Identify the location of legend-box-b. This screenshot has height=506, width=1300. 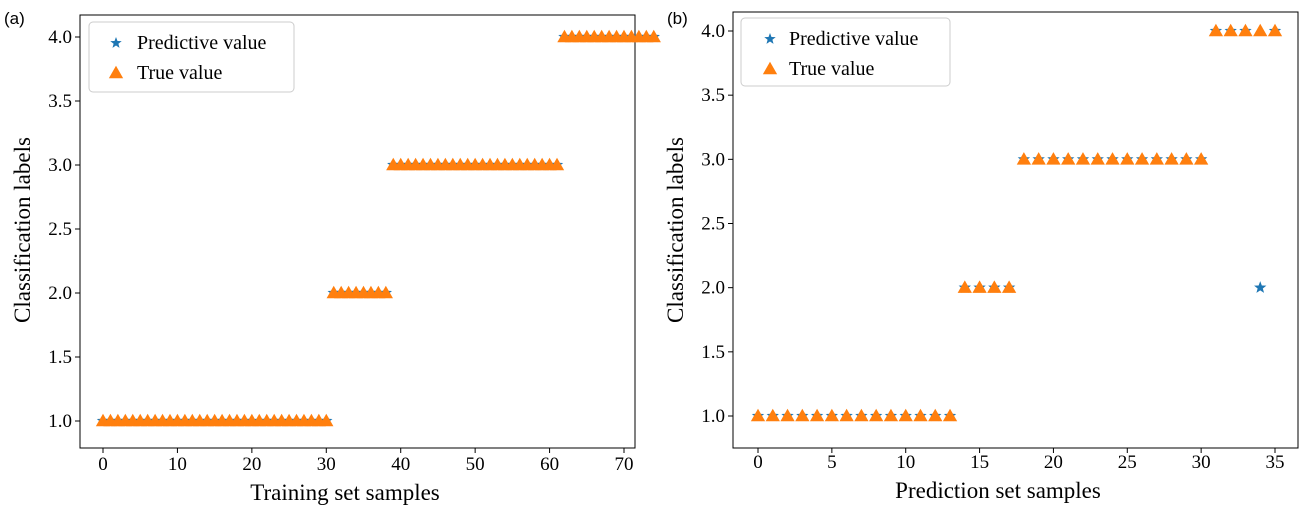
(845, 52).